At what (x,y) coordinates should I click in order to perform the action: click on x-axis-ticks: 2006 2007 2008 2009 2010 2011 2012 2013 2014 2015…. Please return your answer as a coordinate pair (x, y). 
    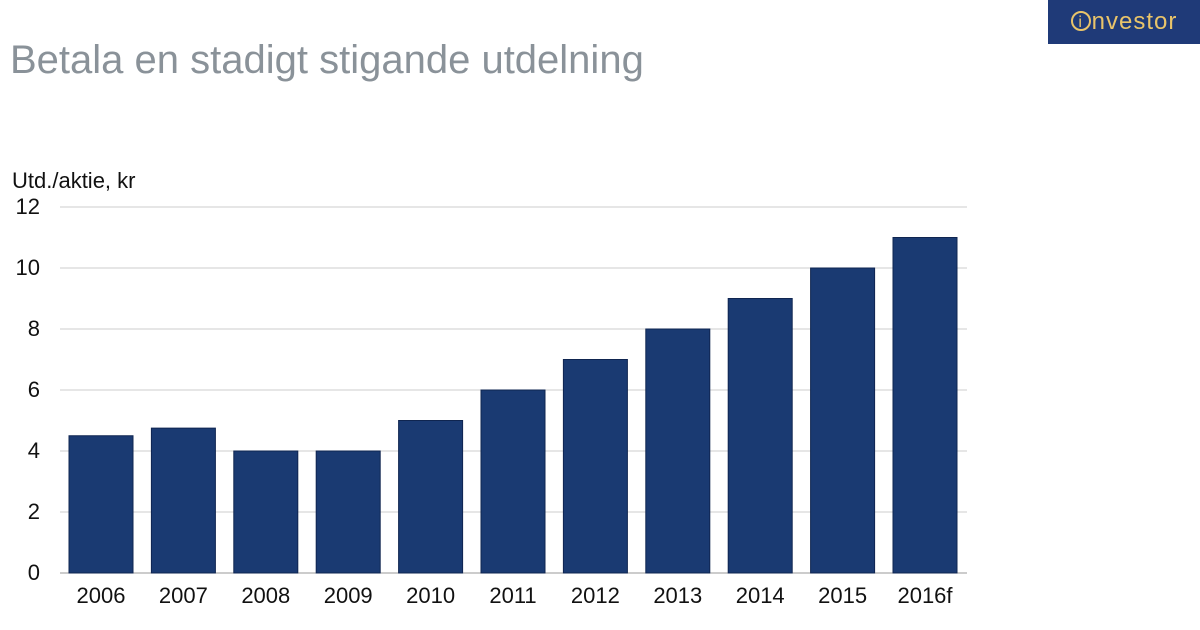
    Looking at the image, I should click on (515, 595).